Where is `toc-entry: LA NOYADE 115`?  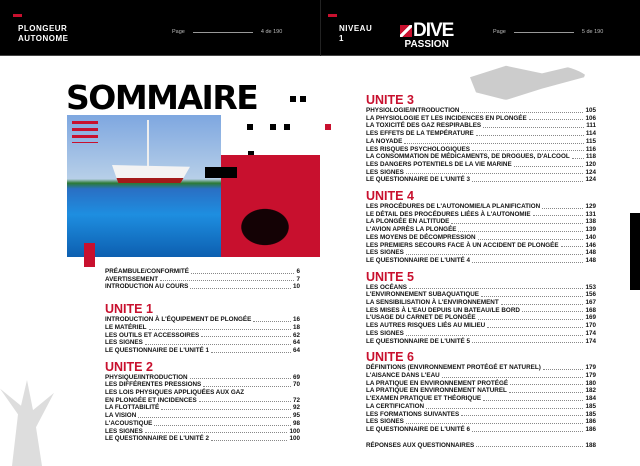
toc-entry: LA NOYADE 115 is located at coordinates (481, 142).